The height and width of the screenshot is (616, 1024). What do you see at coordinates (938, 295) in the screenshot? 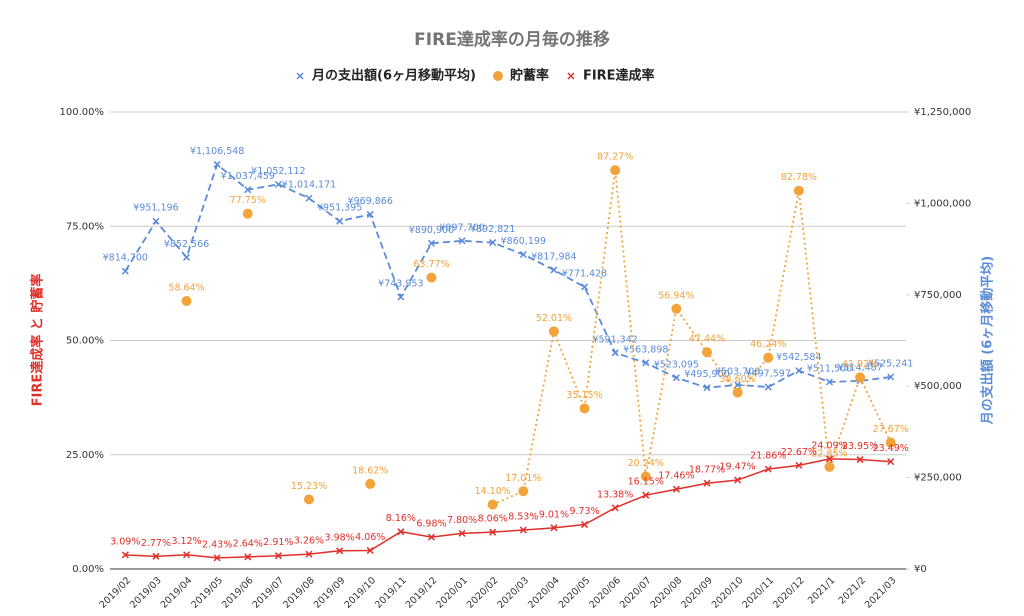
I see `y2-tick-label: ¥750,000` at bounding box center [938, 295].